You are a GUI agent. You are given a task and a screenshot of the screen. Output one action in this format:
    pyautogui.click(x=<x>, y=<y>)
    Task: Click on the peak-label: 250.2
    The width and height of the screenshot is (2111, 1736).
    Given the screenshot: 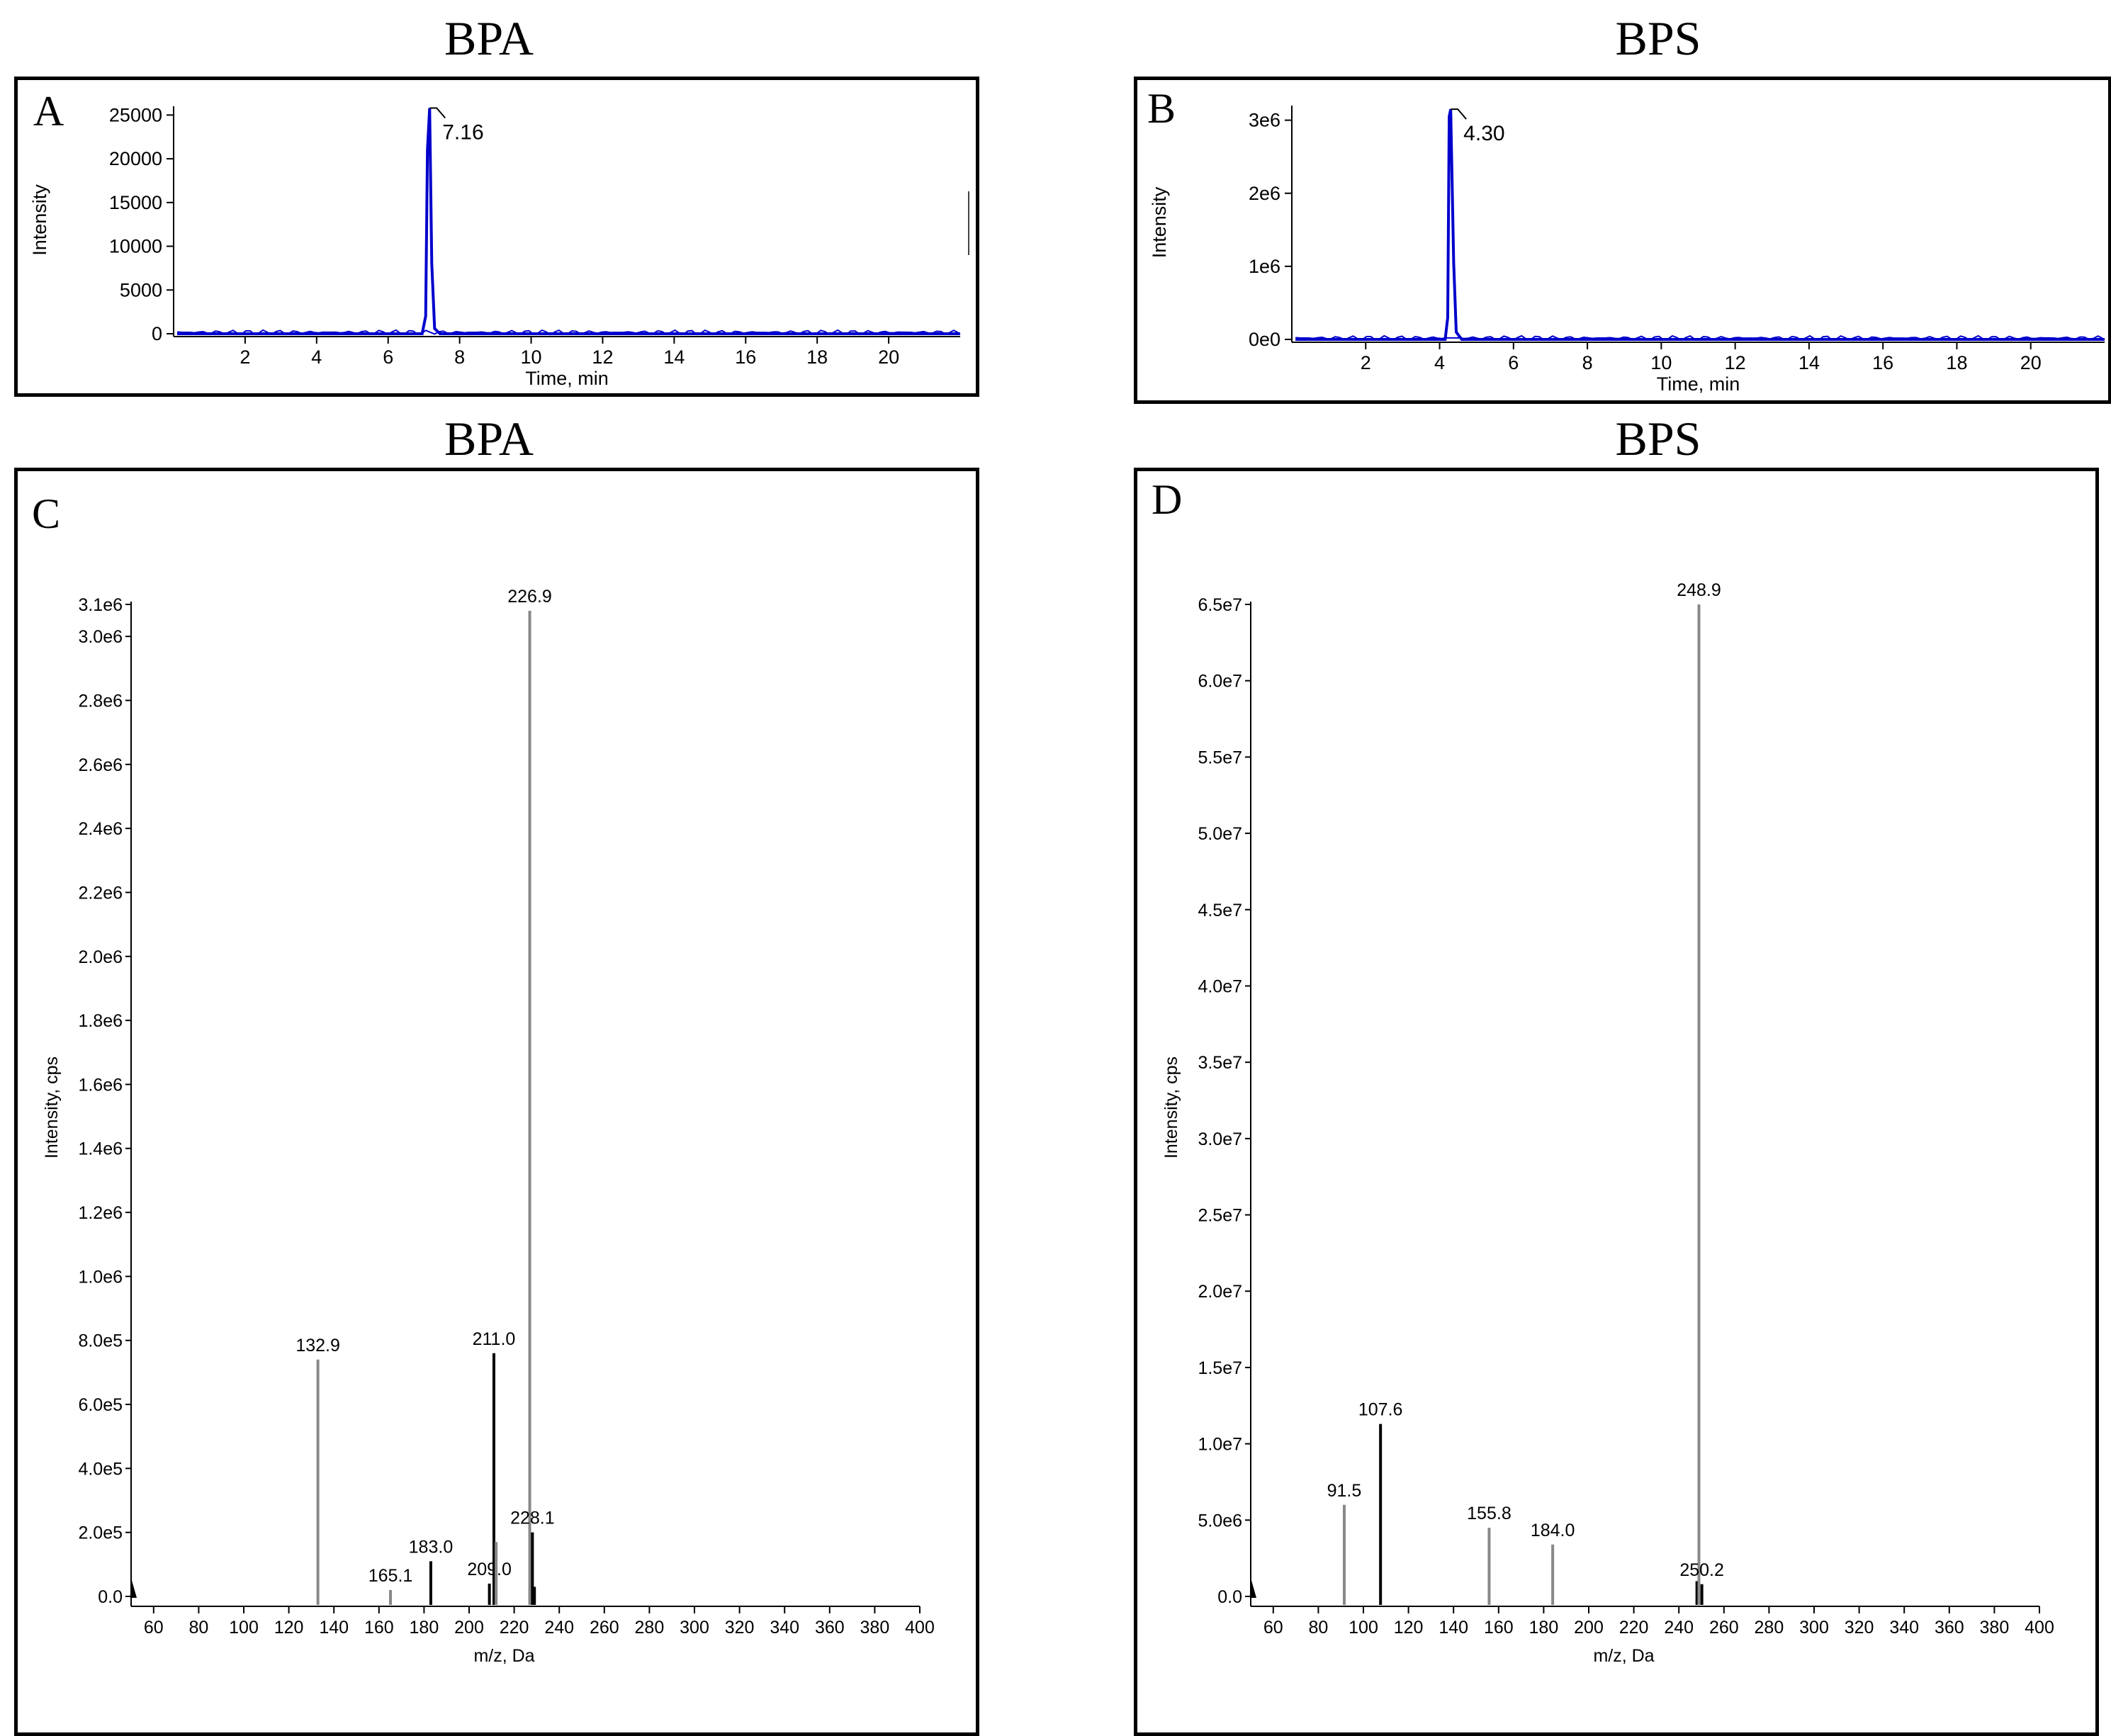 What is the action you would take?
    pyautogui.click(x=1702, y=1570)
    